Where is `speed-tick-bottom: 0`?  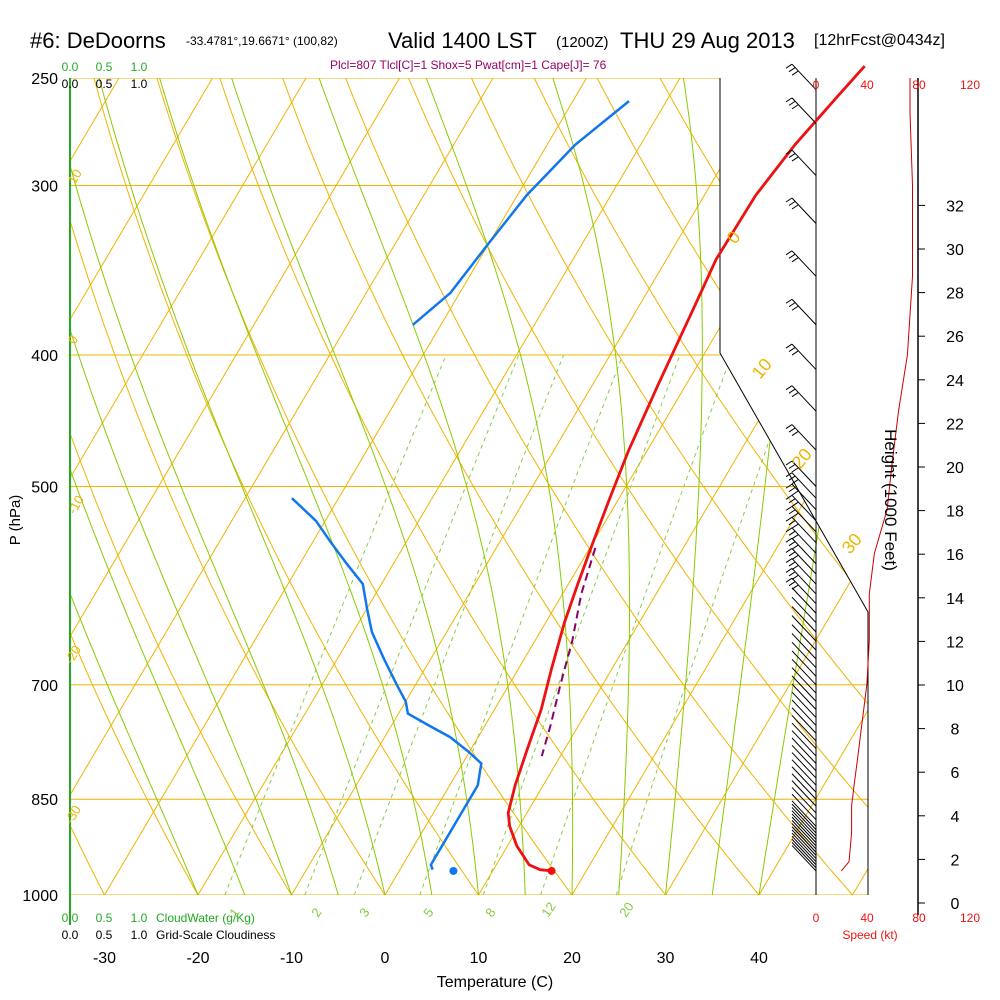
speed-tick-bottom: 0 is located at coordinates (816, 918).